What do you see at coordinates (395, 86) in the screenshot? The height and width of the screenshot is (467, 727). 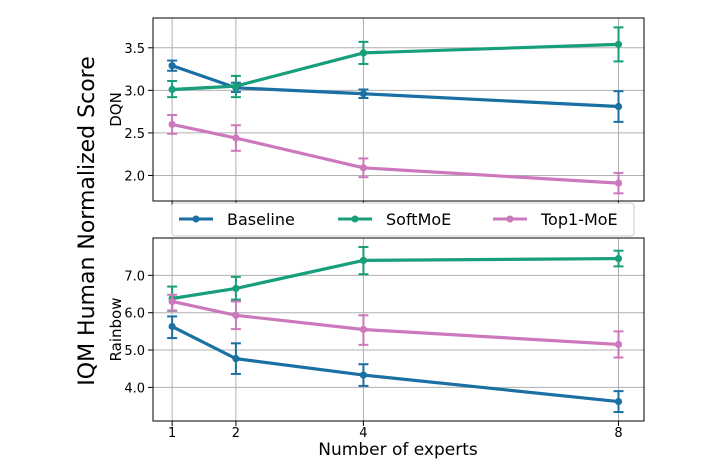 I see `dqn-baseline-line` at bounding box center [395, 86].